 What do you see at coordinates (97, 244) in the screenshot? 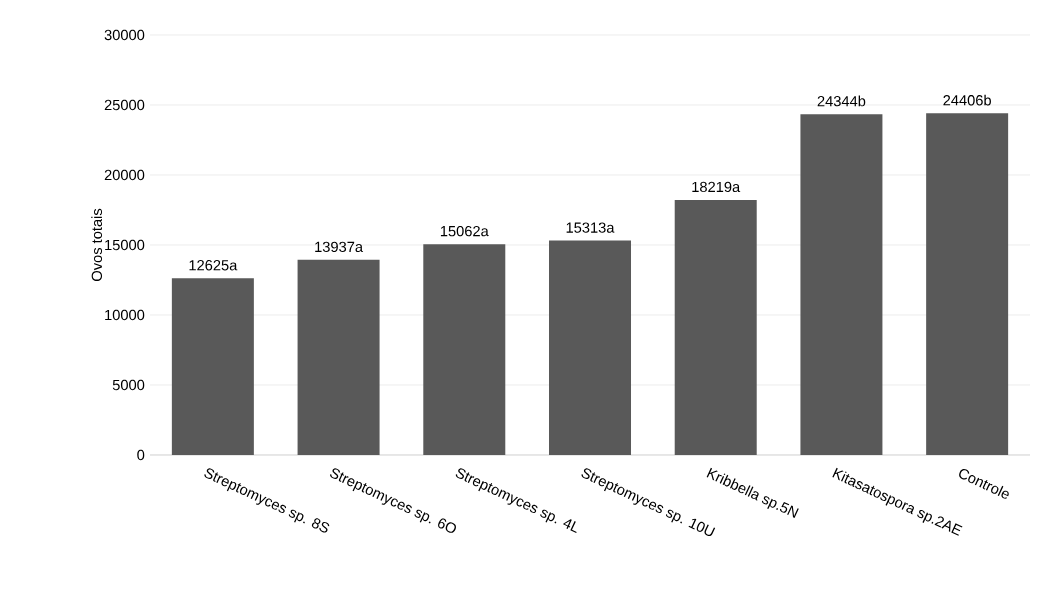
I see `y-axis-title: Ovos totais` at bounding box center [97, 244].